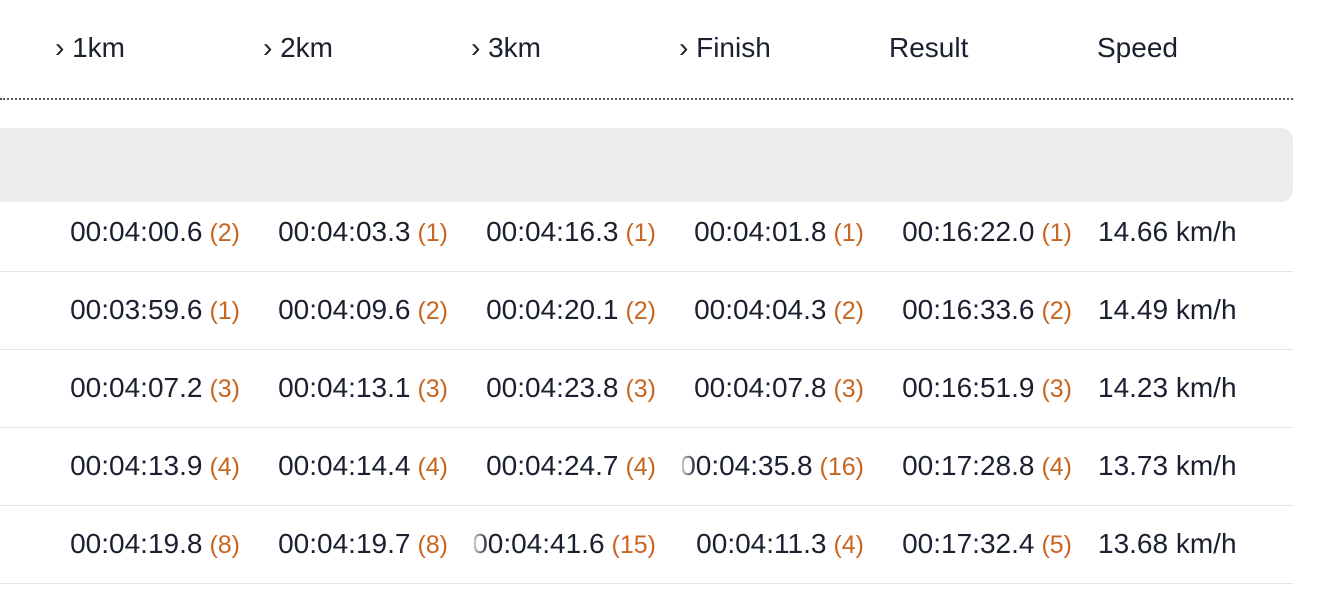 The image size is (1344, 600). Describe the element at coordinates (344, 387) in the screenshot. I see `split-time: 00:04:13.1` at that location.